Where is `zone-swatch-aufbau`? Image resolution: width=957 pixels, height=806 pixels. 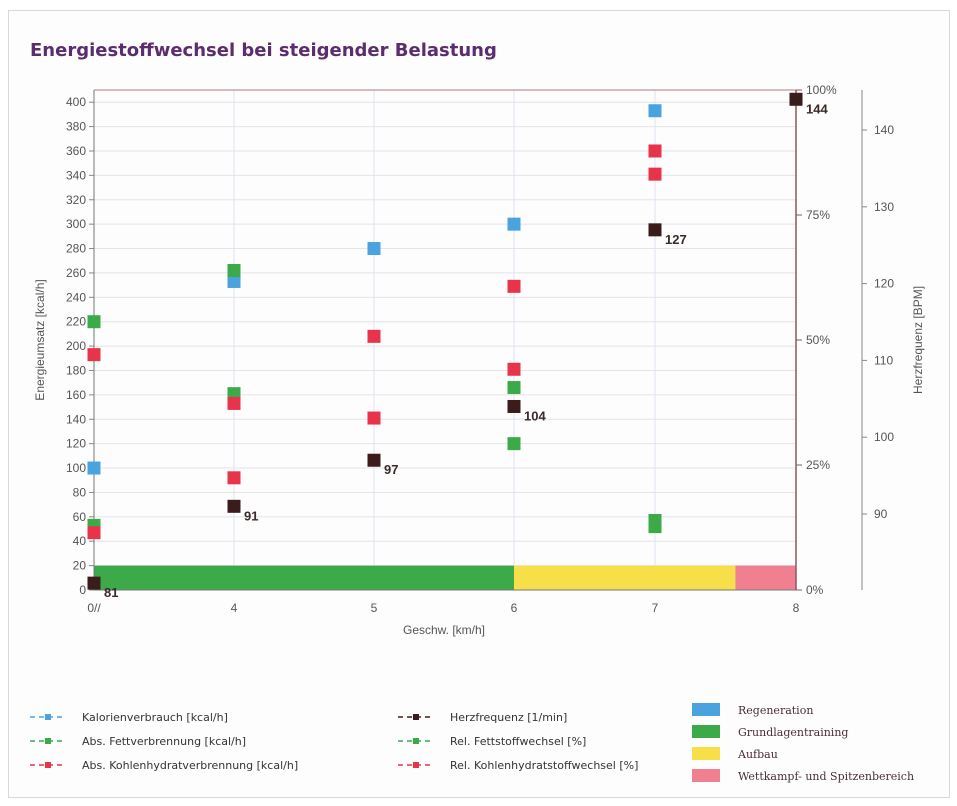 zone-swatch-aufbau is located at coordinates (706, 753).